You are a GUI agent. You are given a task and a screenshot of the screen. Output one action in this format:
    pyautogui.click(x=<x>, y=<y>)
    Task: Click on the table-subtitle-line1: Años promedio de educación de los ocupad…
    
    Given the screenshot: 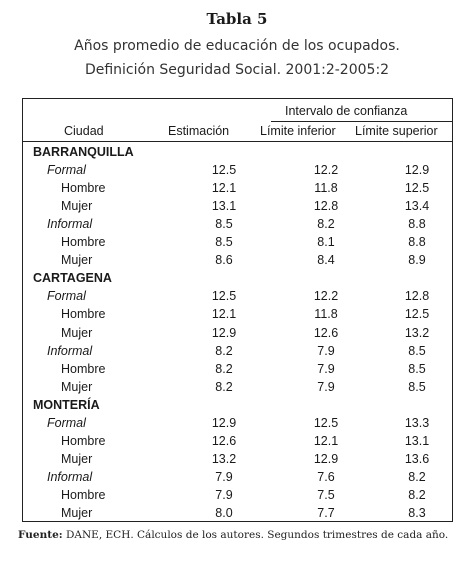 What is the action you would take?
    pyautogui.click(x=237, y=46)
    